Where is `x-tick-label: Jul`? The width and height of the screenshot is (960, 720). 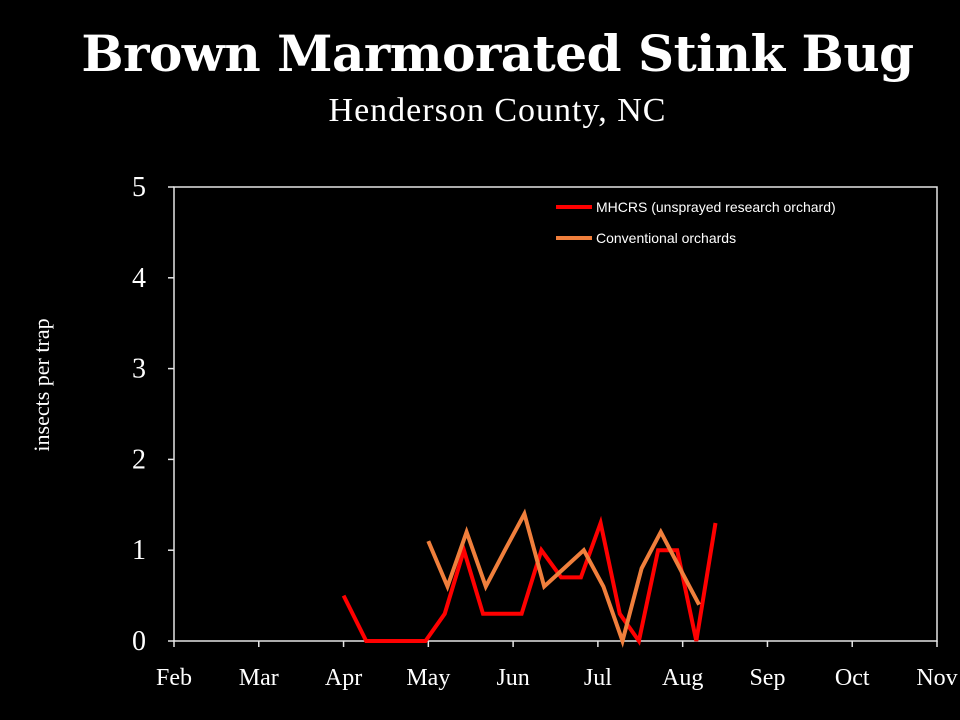
x-tick-label: Jul is located at coordinates (598, 678).